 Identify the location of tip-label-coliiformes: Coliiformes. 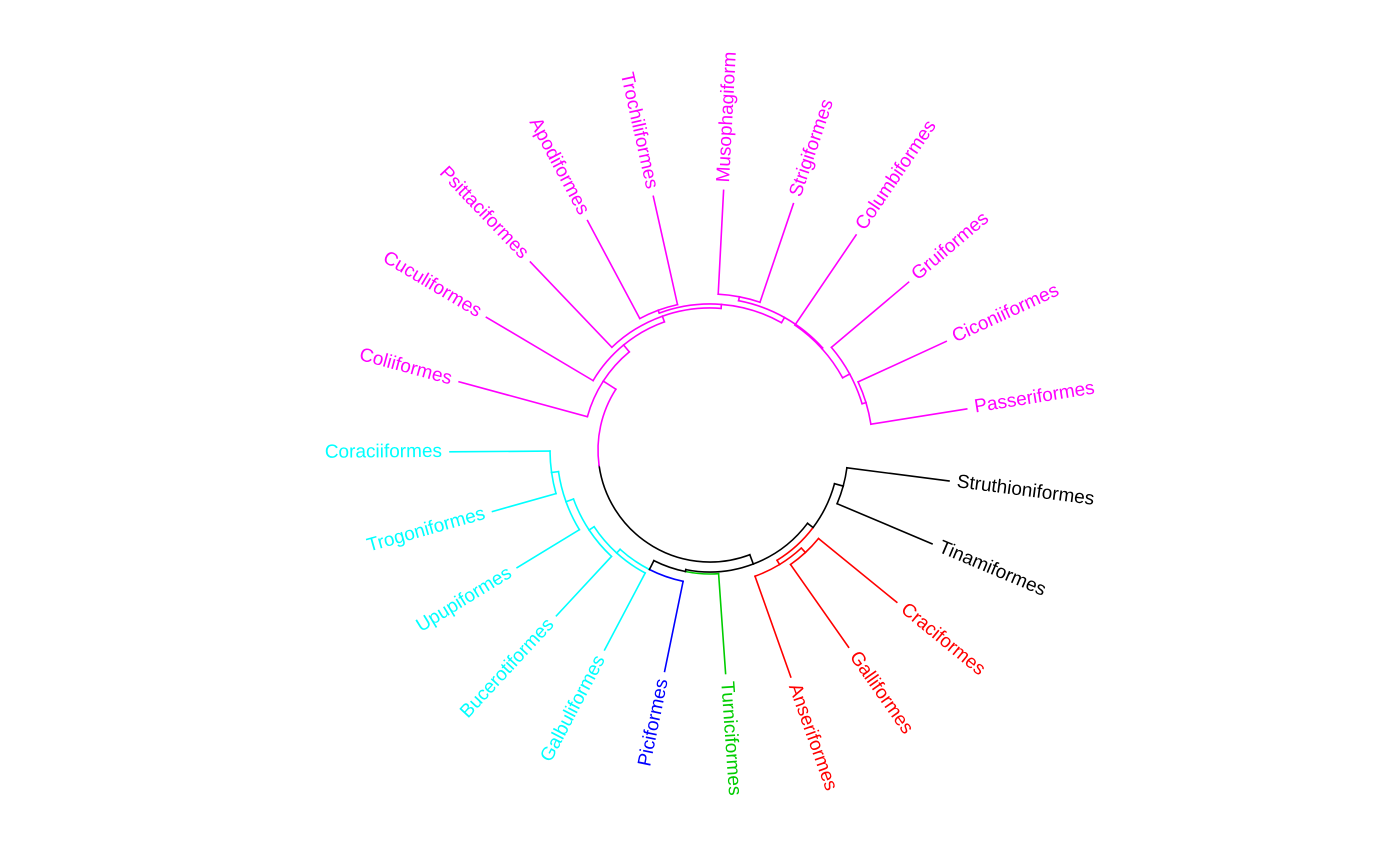
(405, 366).